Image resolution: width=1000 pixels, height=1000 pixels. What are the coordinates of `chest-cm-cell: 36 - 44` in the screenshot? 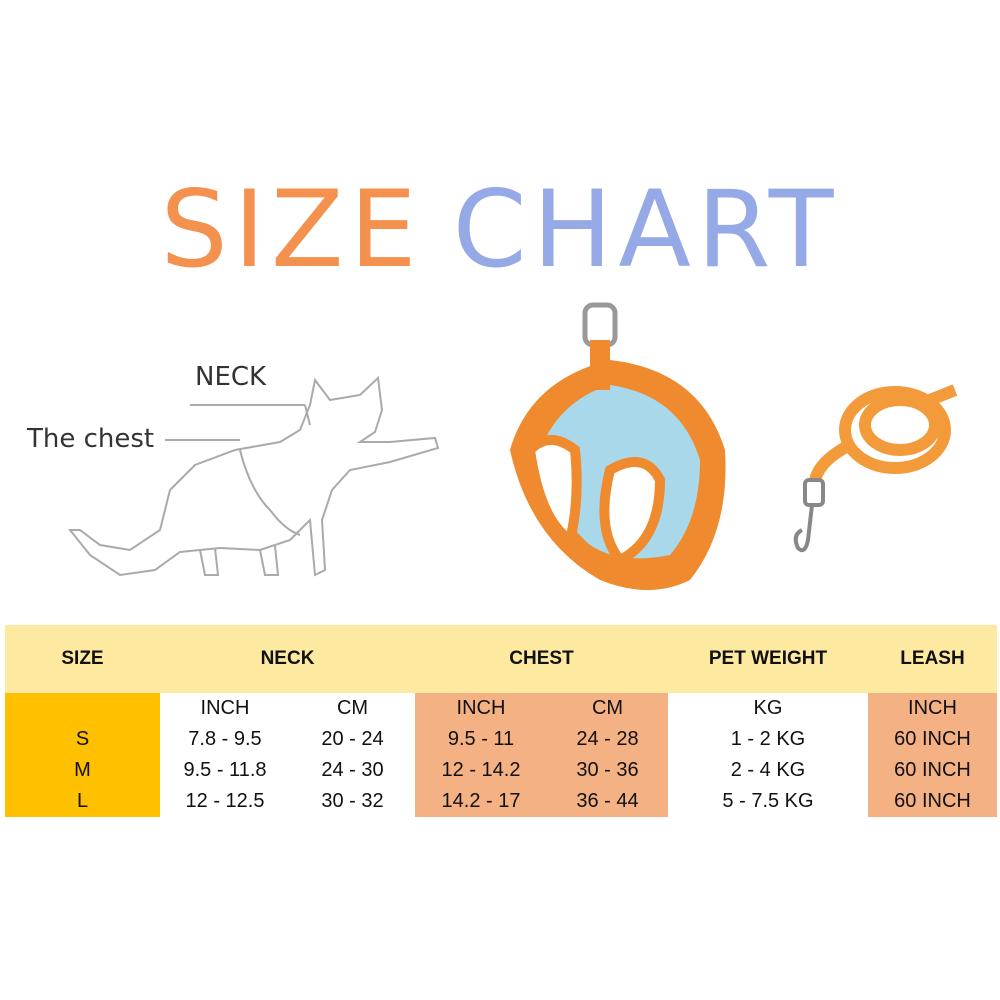 It's located at (607, 801).